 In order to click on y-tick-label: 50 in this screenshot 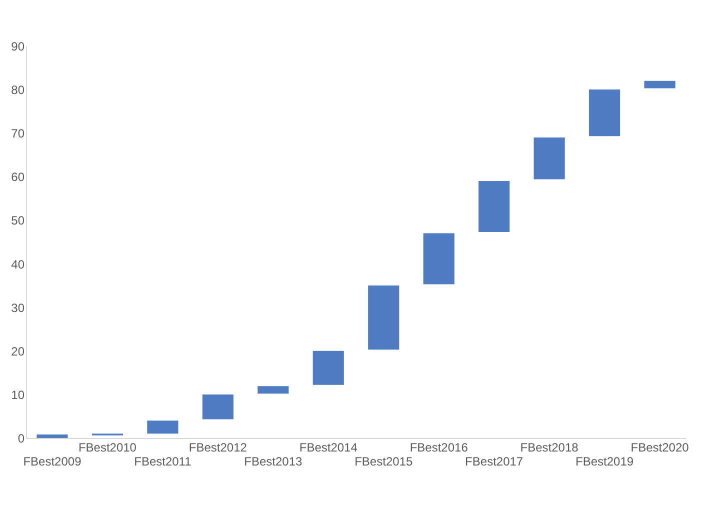, I will do `click(18, 221)`.